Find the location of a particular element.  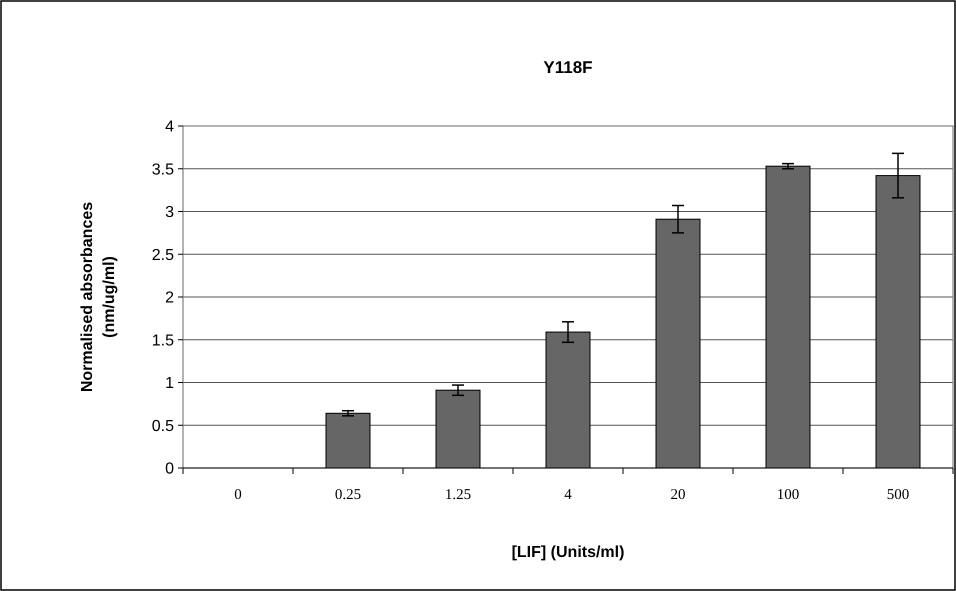

x-tick-label: 4 is located at coordinates (568, 495).